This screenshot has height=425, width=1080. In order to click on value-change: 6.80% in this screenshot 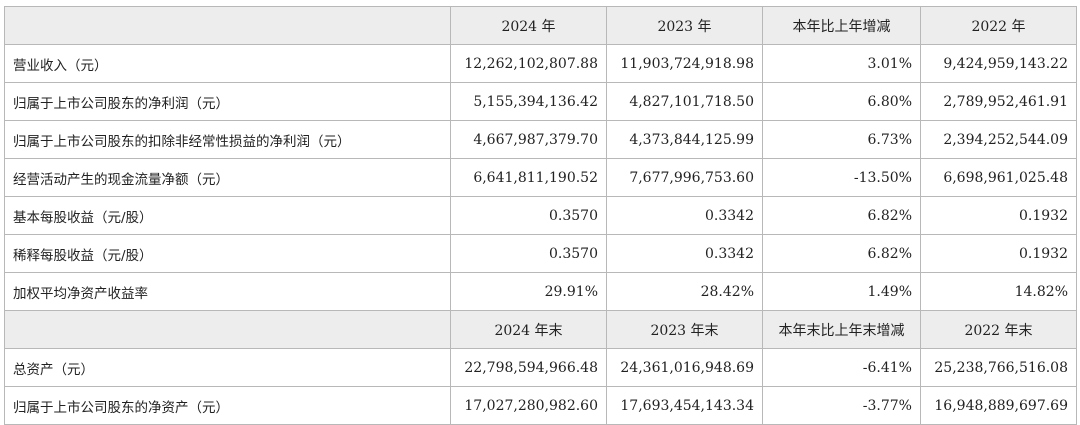, I will do `click(841, 101)`.